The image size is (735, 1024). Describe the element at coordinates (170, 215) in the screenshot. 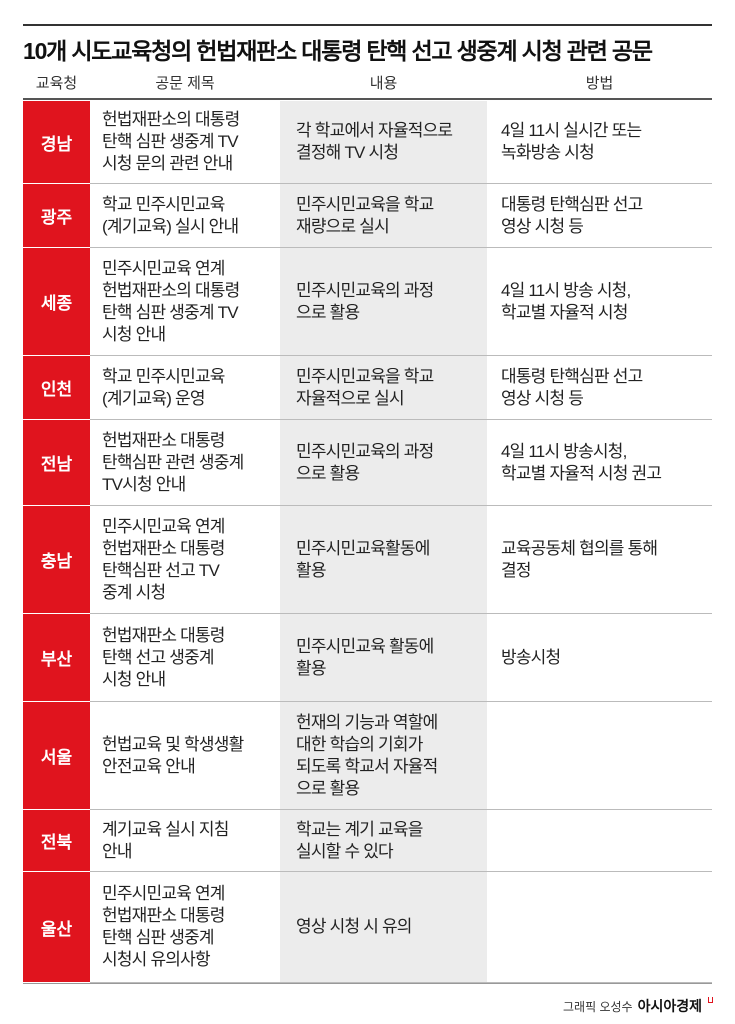

I see `title-cell: 학교 민주시민교육 (계기교육) 실시 안내` at that location.